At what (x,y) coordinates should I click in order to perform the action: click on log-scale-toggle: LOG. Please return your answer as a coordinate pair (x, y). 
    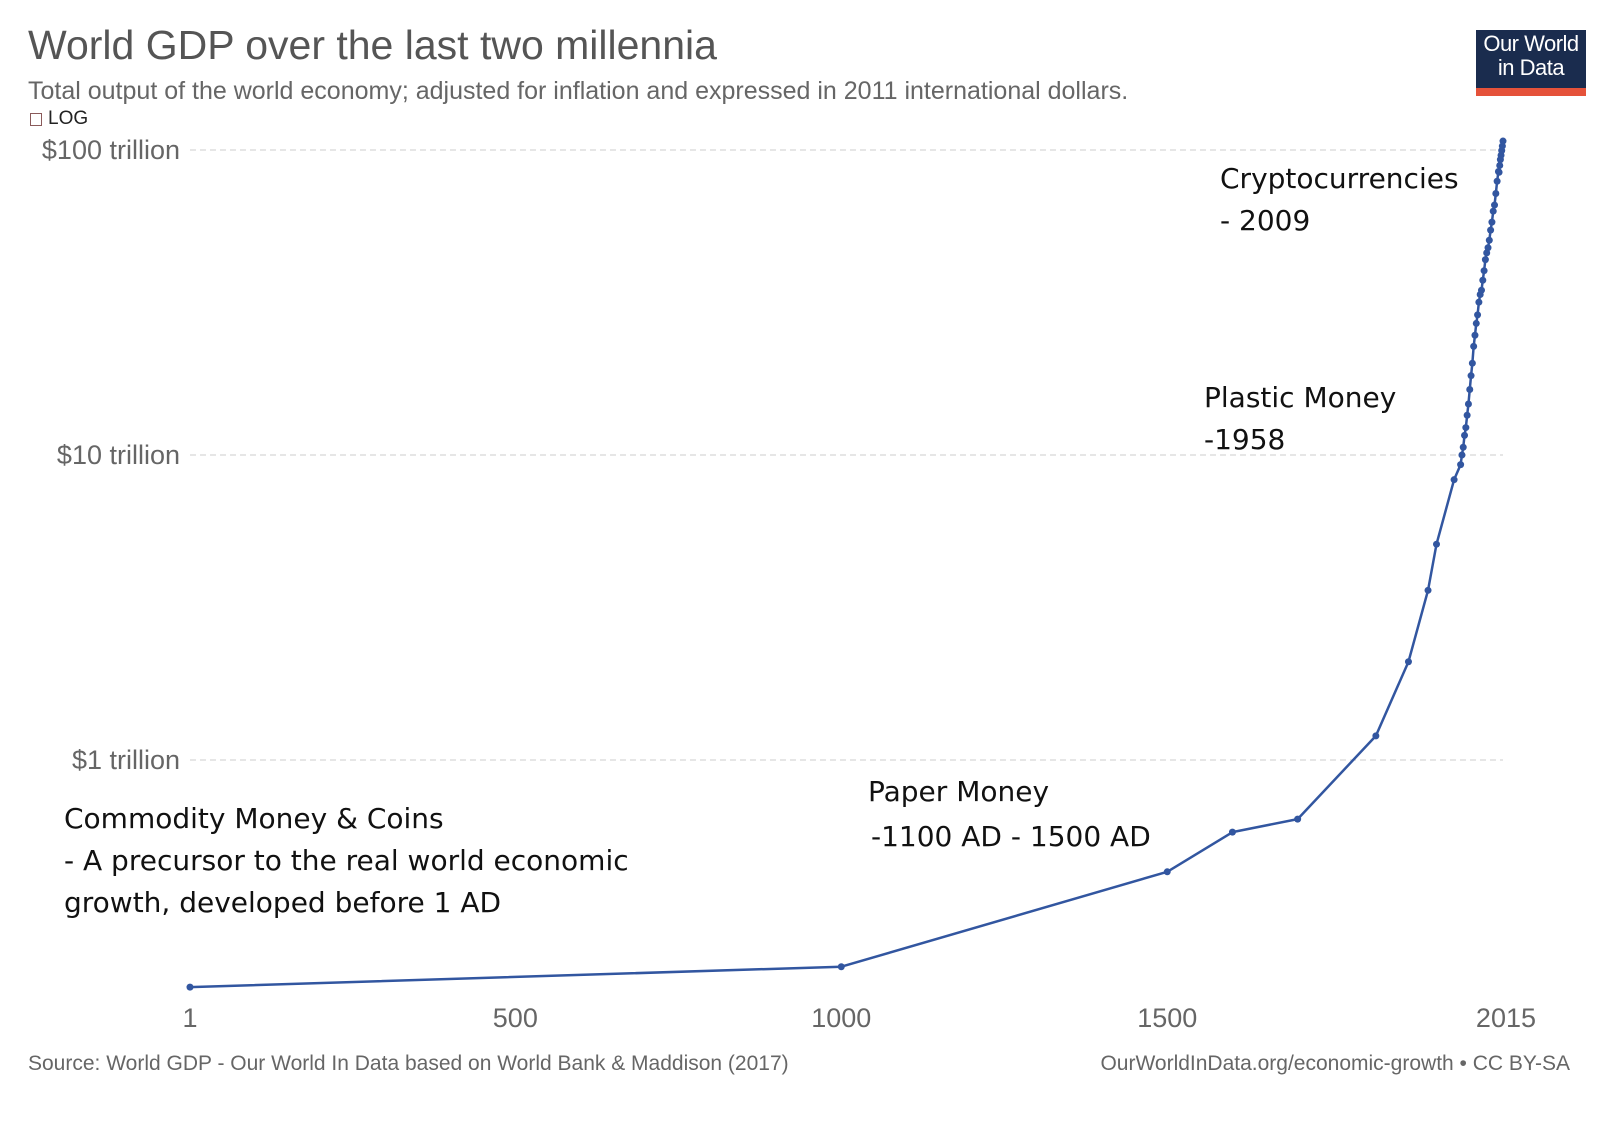
    Looking at the image, I should click on (59, 119).